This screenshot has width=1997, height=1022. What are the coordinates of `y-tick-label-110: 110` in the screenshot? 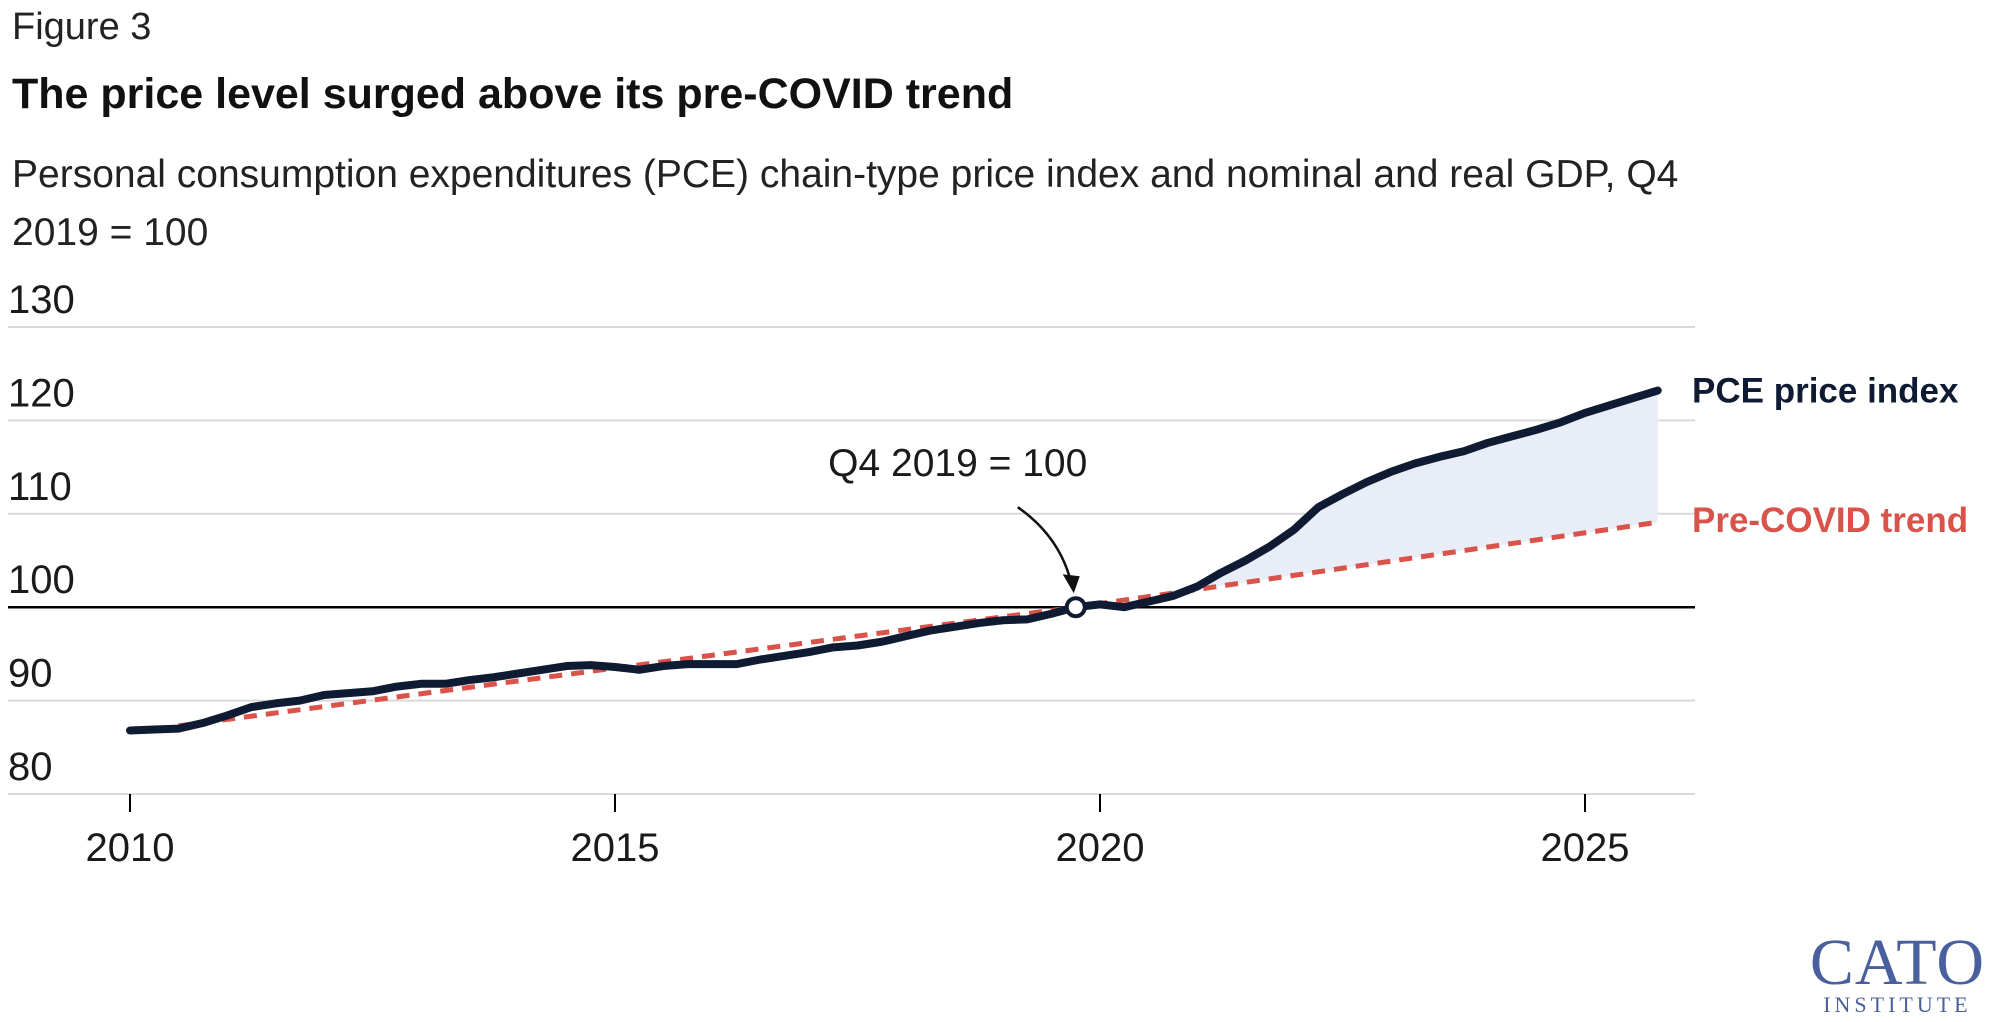 It's located at (40, 487).